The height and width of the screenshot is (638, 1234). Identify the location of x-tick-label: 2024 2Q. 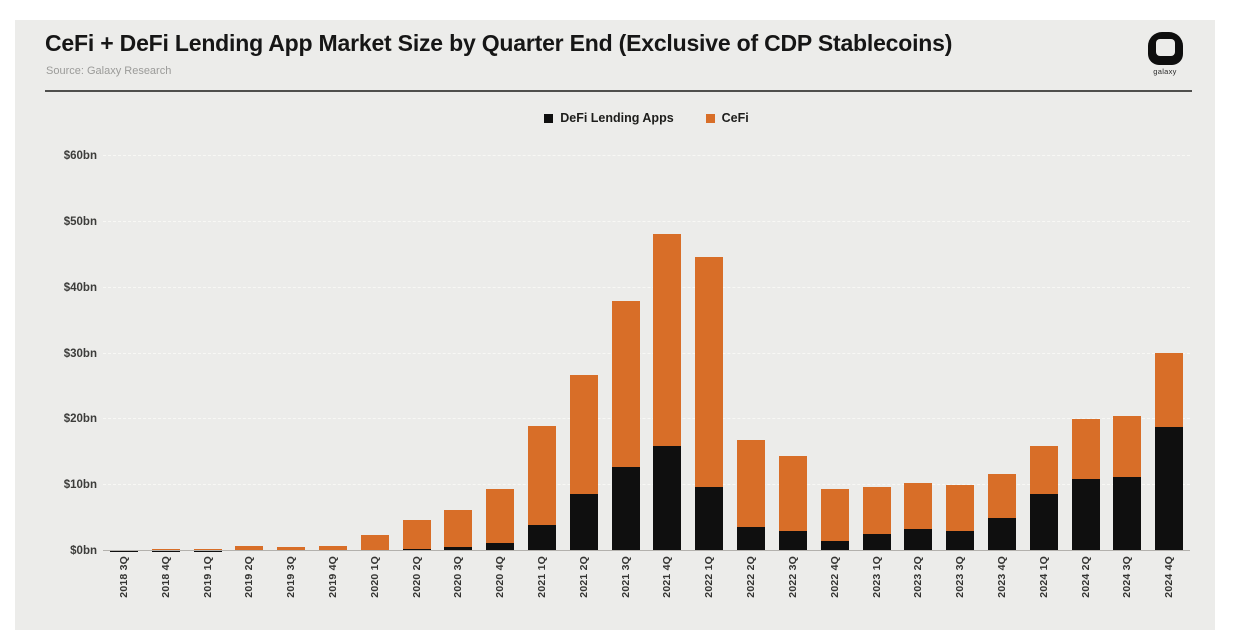
(1085, 577).